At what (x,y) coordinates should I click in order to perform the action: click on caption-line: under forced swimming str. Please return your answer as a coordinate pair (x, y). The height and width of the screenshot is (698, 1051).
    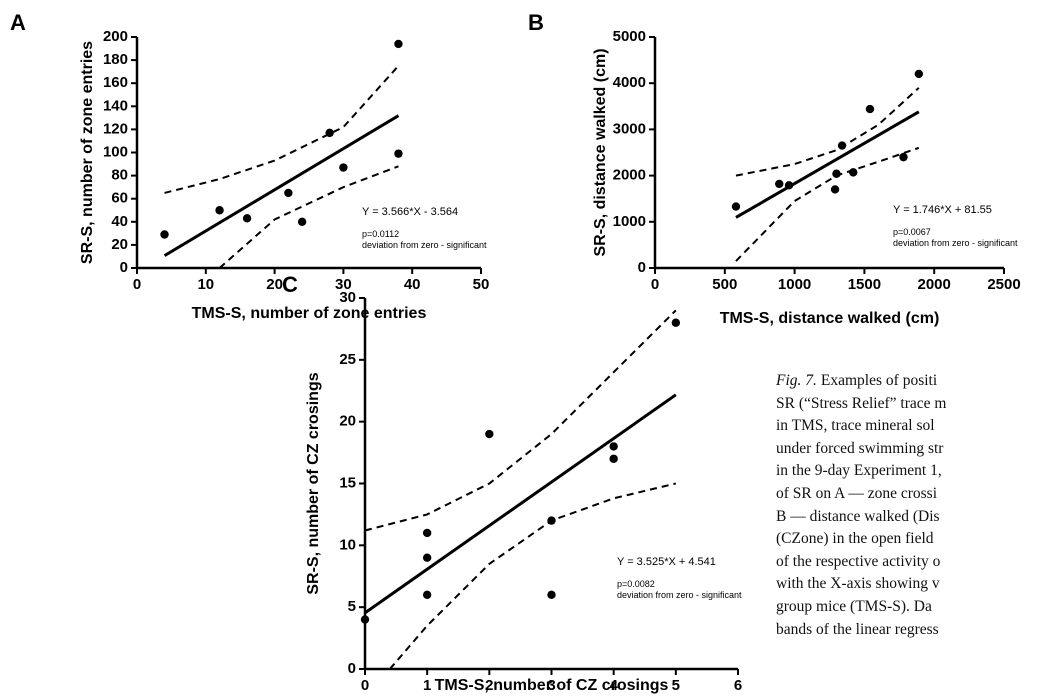
    Looking at the image, I should click on (913, 449).